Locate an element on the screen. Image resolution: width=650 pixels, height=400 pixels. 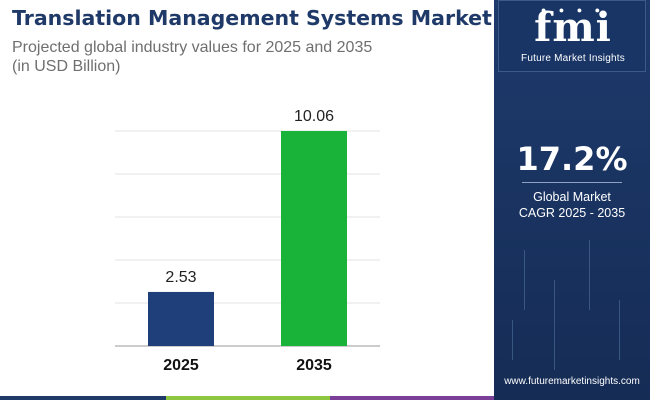
cagr-label-line-1: Global Market is located at coordinates (572, 197).